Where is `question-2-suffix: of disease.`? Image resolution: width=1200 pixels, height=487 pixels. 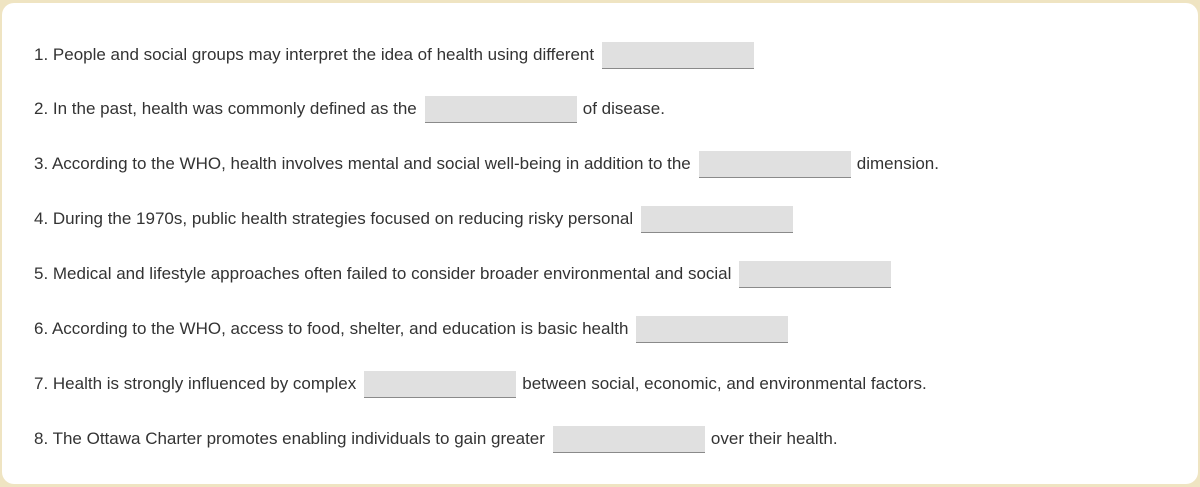 question-2-suffix: of disease. is located at coordinates (623, 108).